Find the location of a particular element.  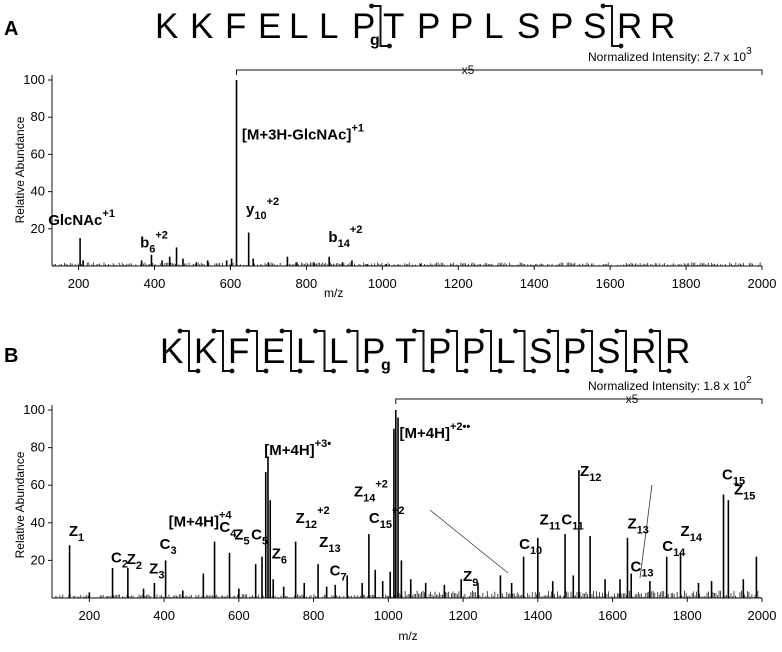

peak-annotation: C11 is located at coordinates (572, 522).